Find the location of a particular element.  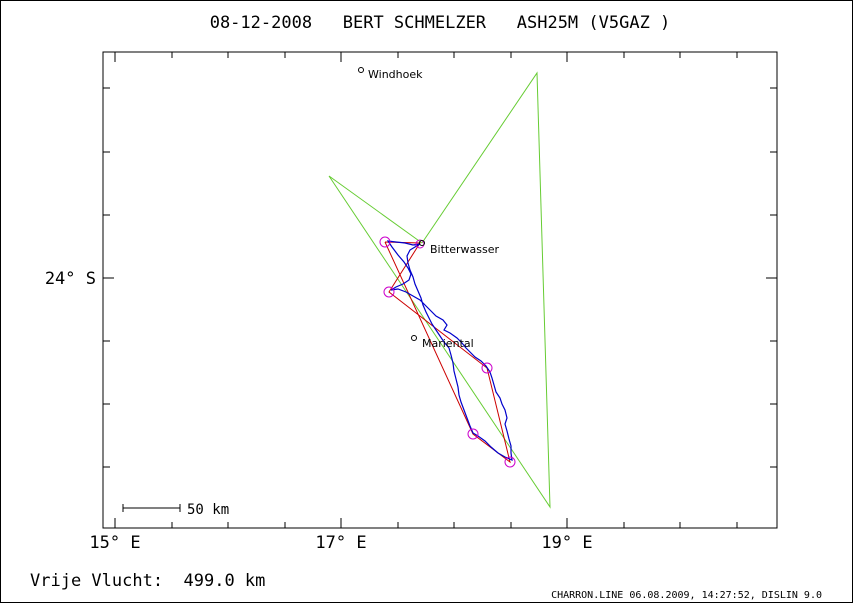

place-label-mariental: Mariental is located at coordinates (448, 343).